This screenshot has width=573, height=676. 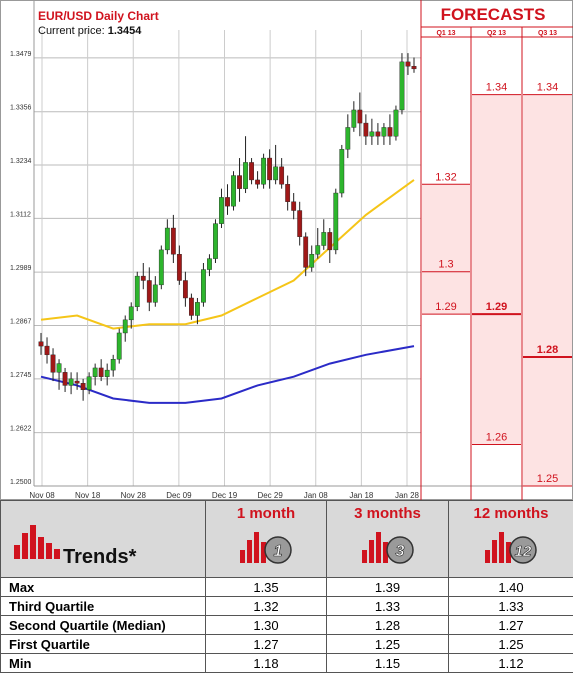 I want to click on calendar-badge-icon: 12, so click(x=511, y=548).